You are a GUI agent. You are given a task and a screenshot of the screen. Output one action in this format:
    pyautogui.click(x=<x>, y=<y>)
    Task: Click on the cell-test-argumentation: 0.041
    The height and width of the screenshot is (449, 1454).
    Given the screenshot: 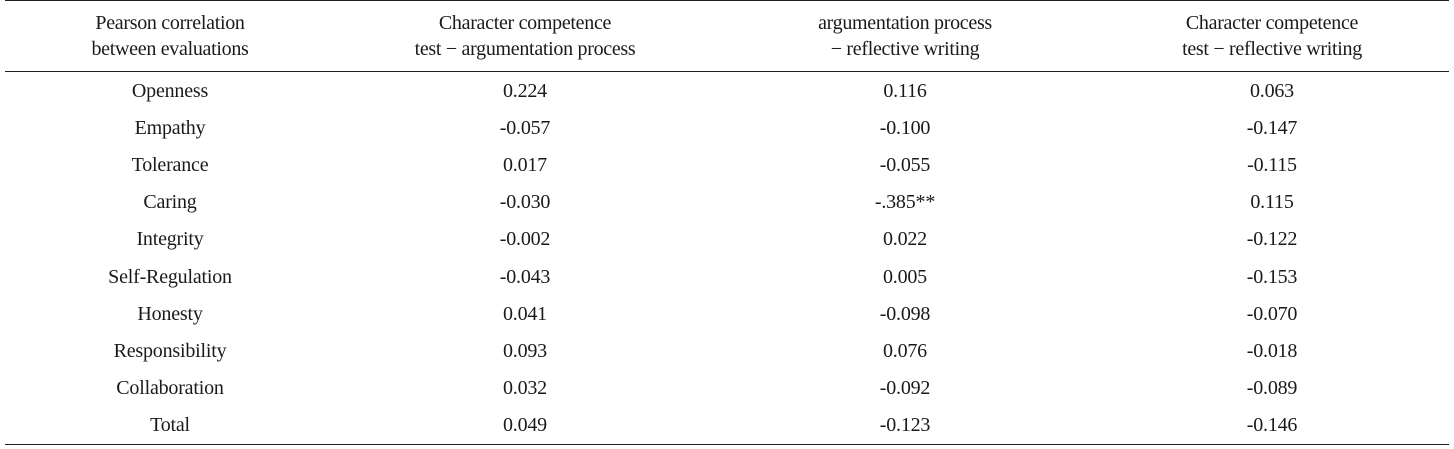 What is the action you would take?
    pyautogui.click(x=524, y=313)
    